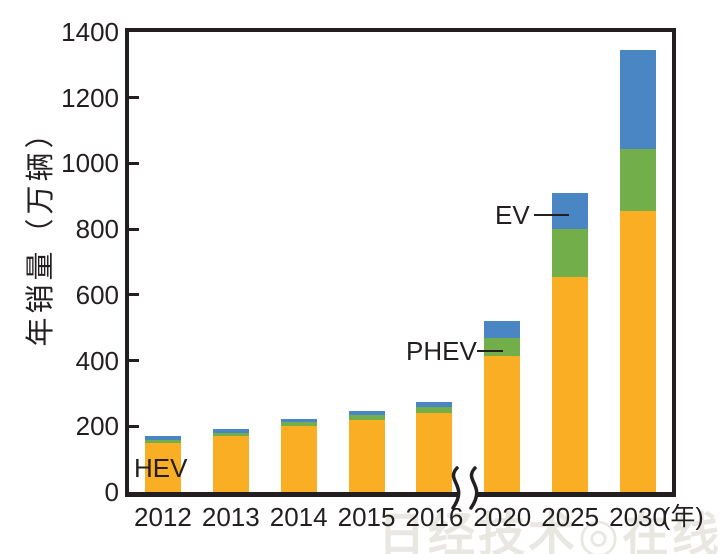 The height and width of the screenshot is (554, 724). I want to click on x-axis-unit-label: (年), so click(683, 517).